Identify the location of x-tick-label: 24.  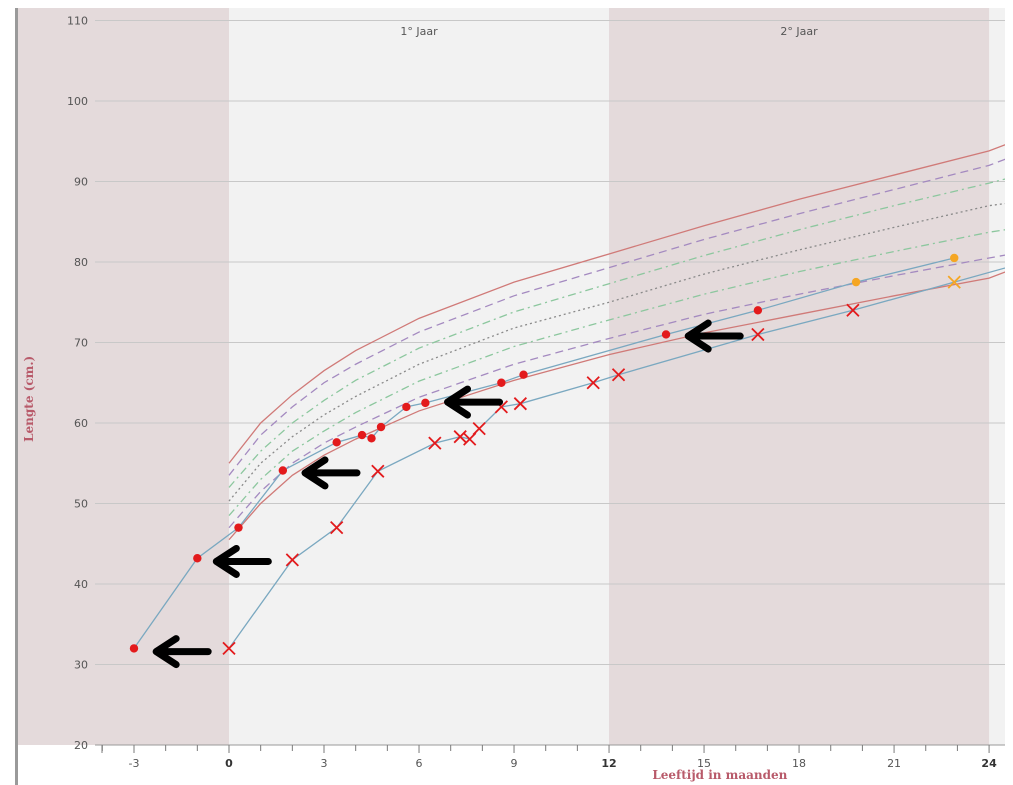
(989, 763).